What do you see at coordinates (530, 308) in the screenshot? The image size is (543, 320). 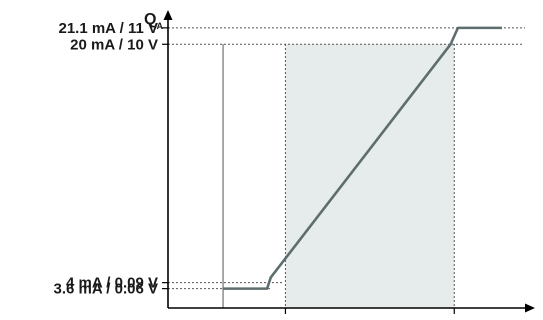 I see `x-axis-arrow` at bounding box center [530, 308].